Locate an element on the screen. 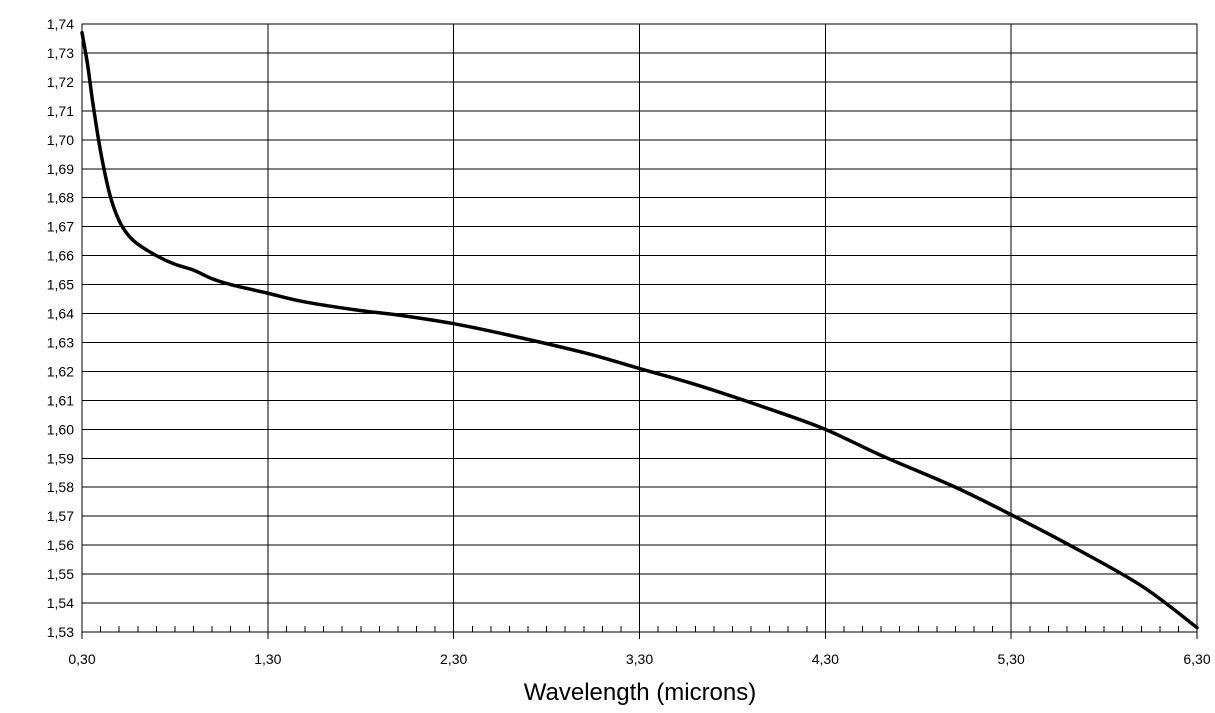 This screenshot has height=713, width=1215. y-tick-label: 1,56 is located at coordinates (60, 545).